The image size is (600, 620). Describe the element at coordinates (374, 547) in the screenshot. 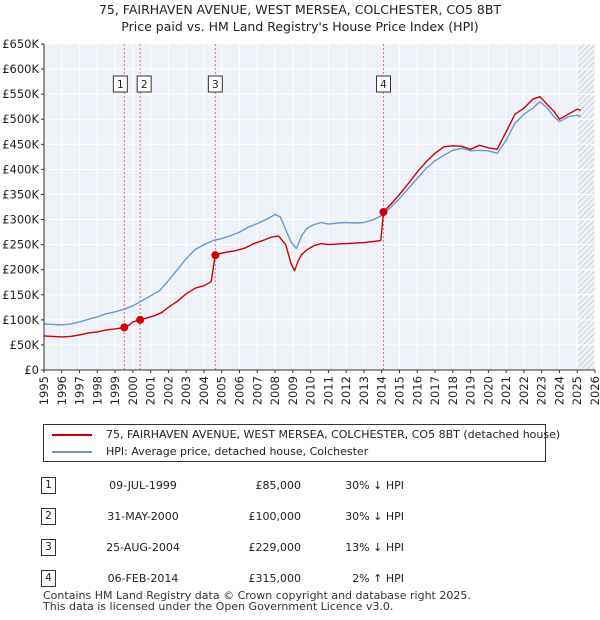

I see `sale-hpi-diff: 13% ↓ HPI` at that location.